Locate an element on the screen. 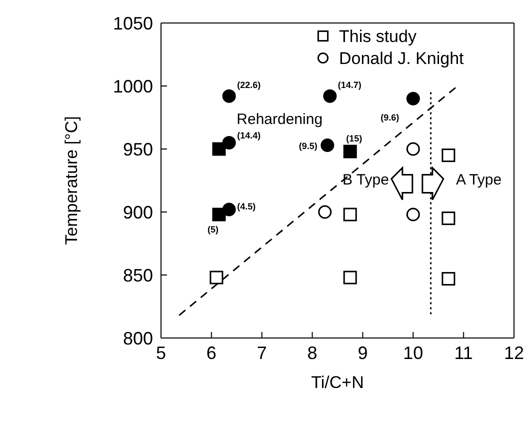  legend-label: Donald J. Knight is located at coordinates (401, 58).